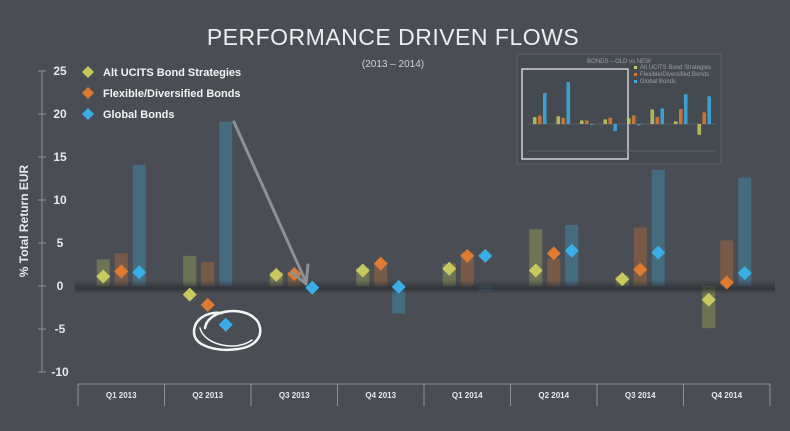 The width and height of the screenshot is (790, 431). What do you see at coordinates (60, 286) in the screenshot?
I see `y-tick-label: 0` at bounding box center [60, 286].